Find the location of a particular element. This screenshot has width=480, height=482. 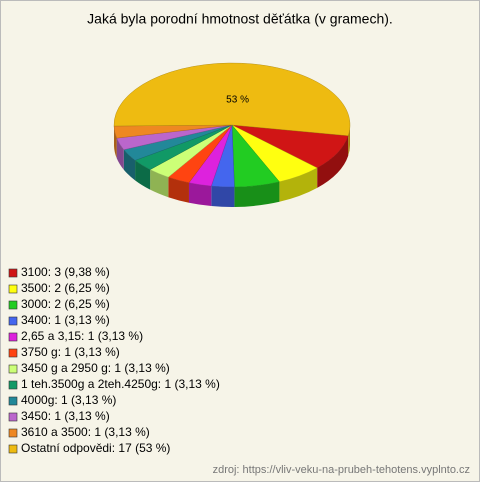

legend-label: 3000: 2 (6,25 %) is located at coordinates (65, 304).